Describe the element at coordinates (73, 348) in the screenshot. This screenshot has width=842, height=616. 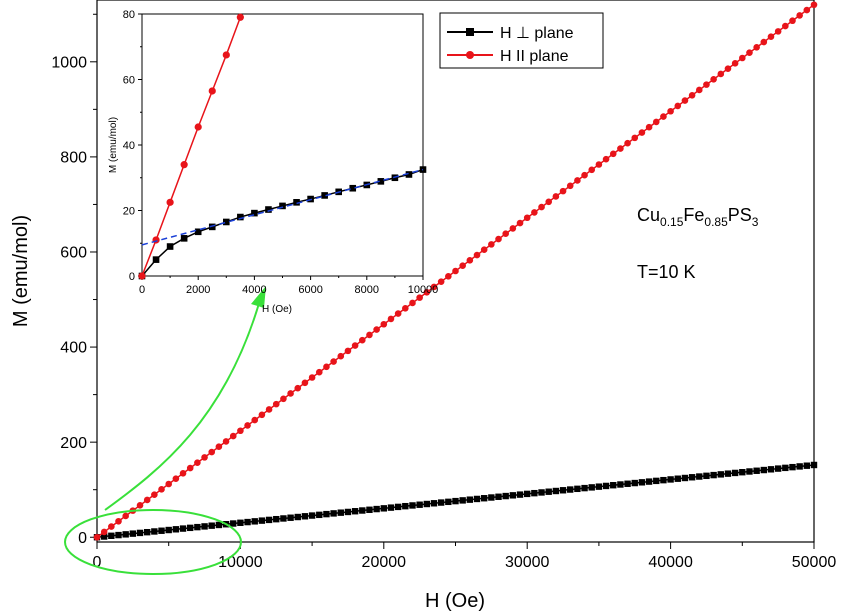
I see `main-y-tick-label: 400` at that location.